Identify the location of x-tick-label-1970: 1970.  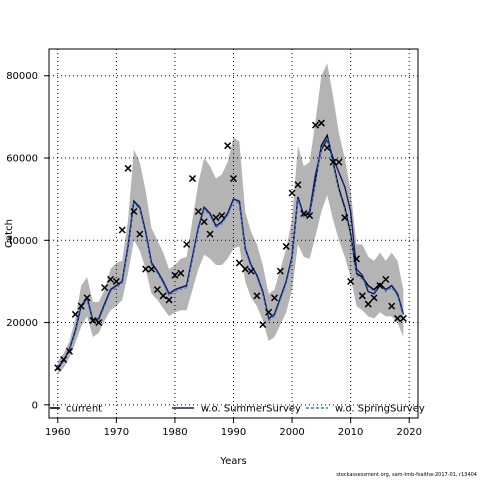
(116, 432).